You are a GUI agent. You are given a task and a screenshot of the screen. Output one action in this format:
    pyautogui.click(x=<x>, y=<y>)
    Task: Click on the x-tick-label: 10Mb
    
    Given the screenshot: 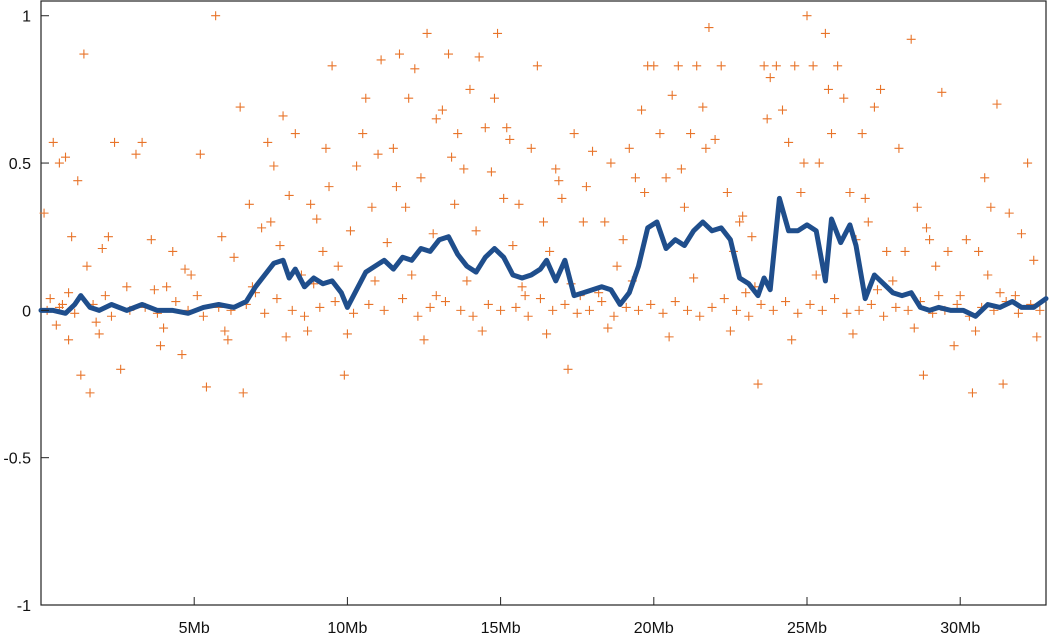 What is the action you would take?
    pyautogui.click(x=347, y=628)
    